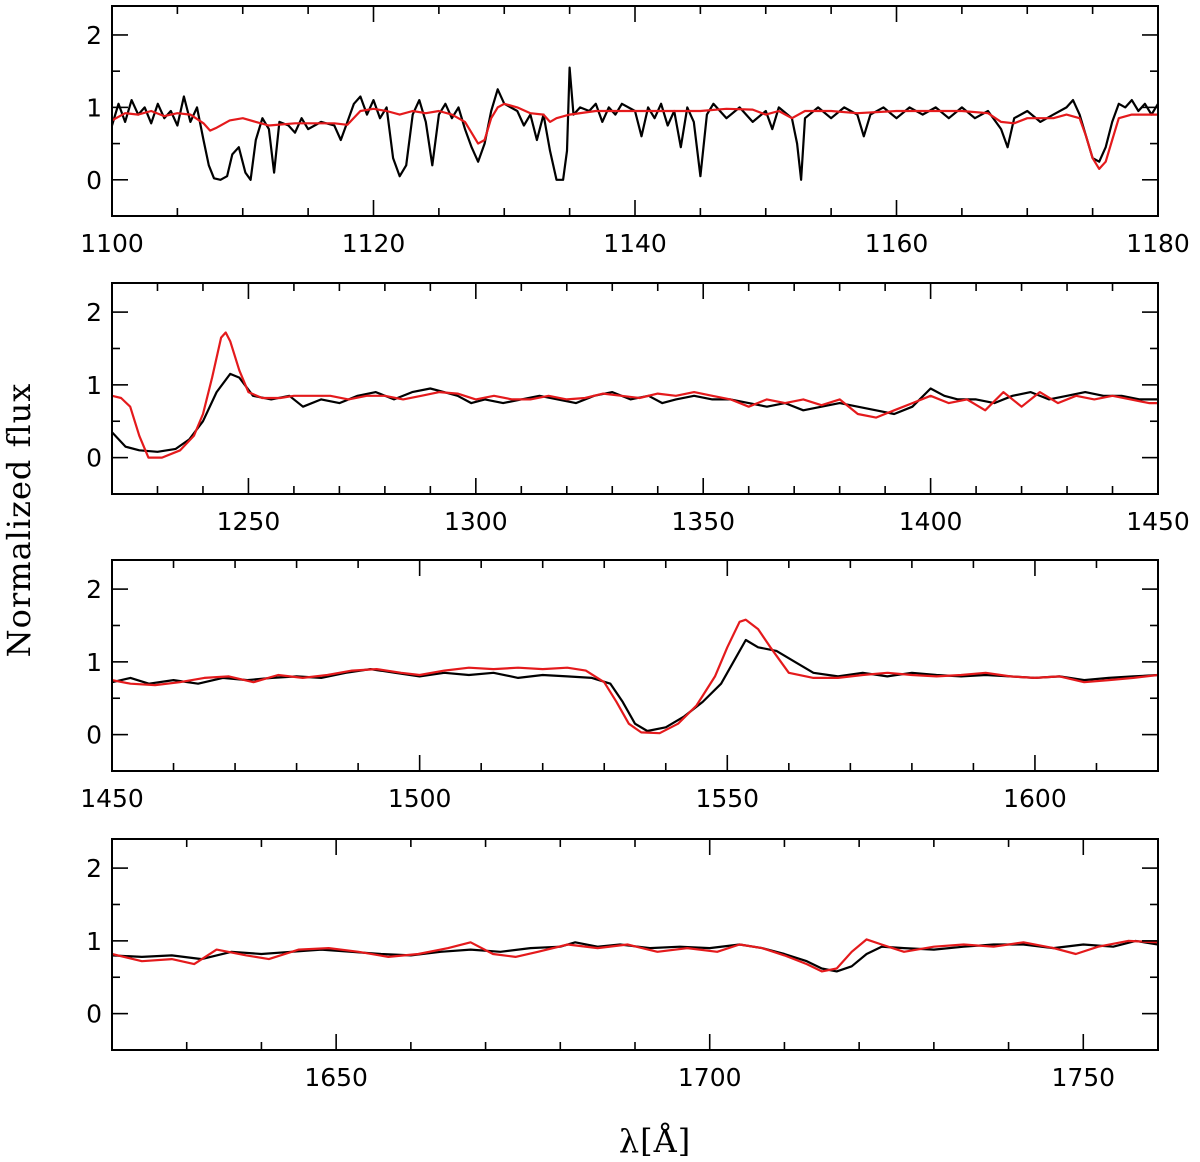 The height and width of the screenshot is (1162, 1200). What do you see at coordinates (112, 243) in the screenshot?
I see `x-tick-label: 1100` at bounding box center [112, 243].